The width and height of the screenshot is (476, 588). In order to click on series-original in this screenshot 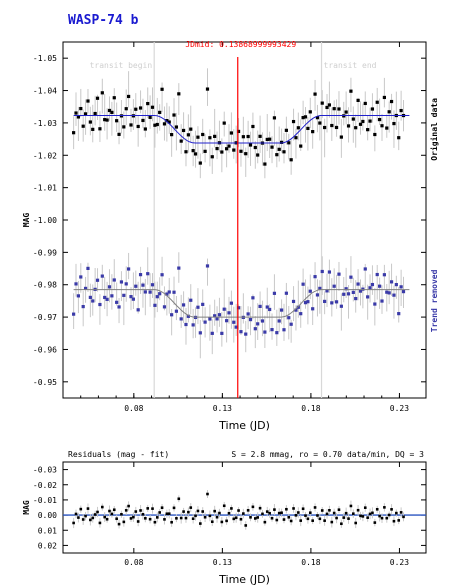, I will do `click(241, 123)`.